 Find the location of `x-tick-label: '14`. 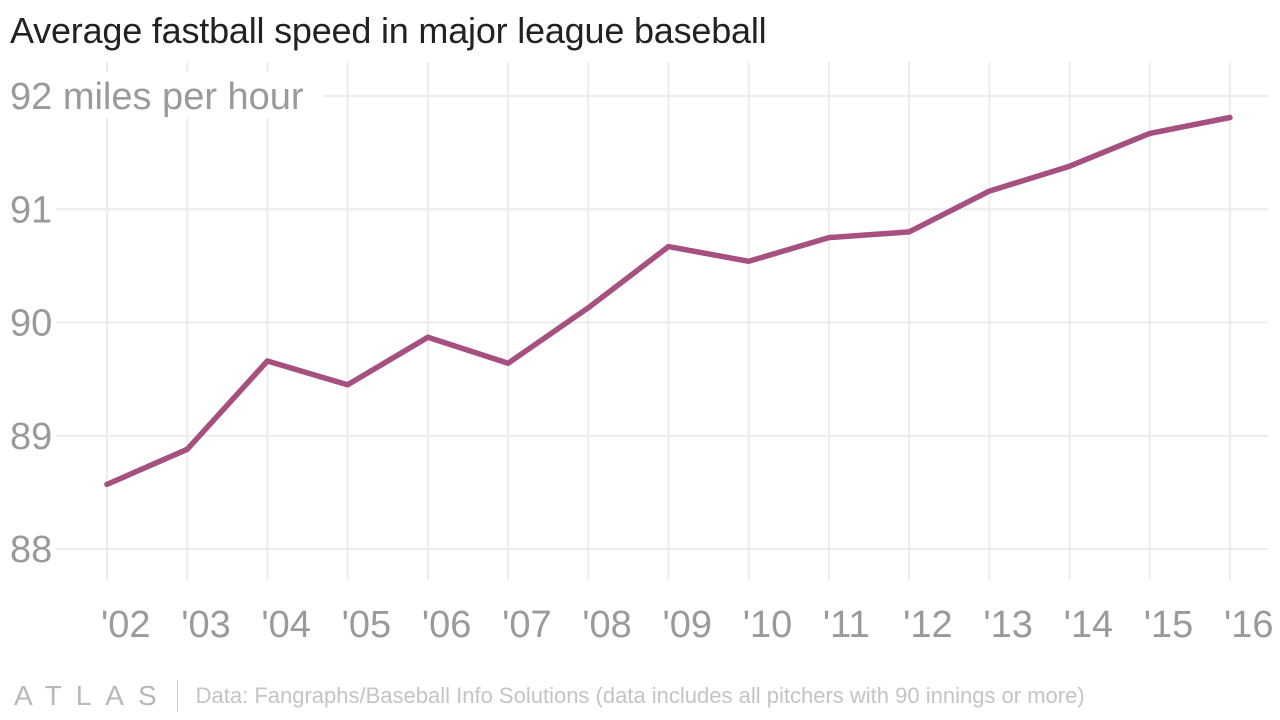

x-tick-label: '14 is located at coordinates (1089, 625).